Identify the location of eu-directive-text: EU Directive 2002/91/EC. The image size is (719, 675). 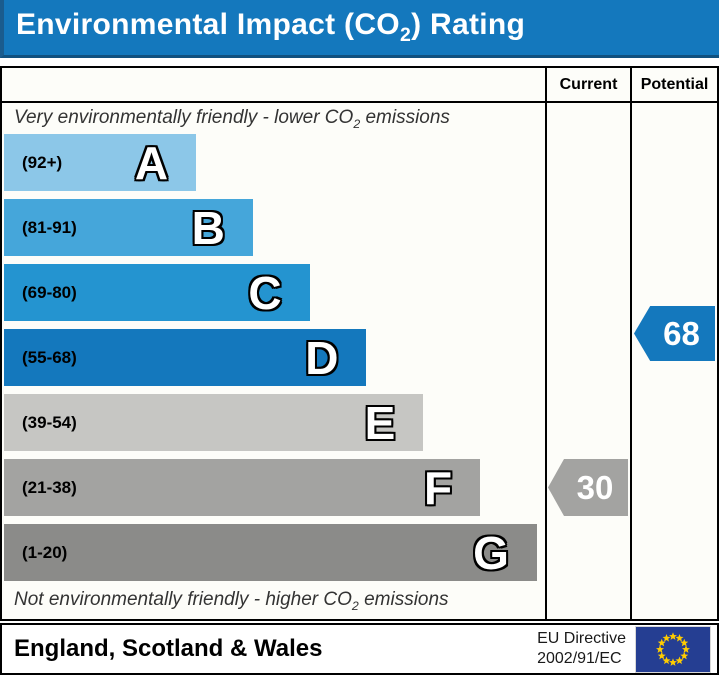
(581, 649).